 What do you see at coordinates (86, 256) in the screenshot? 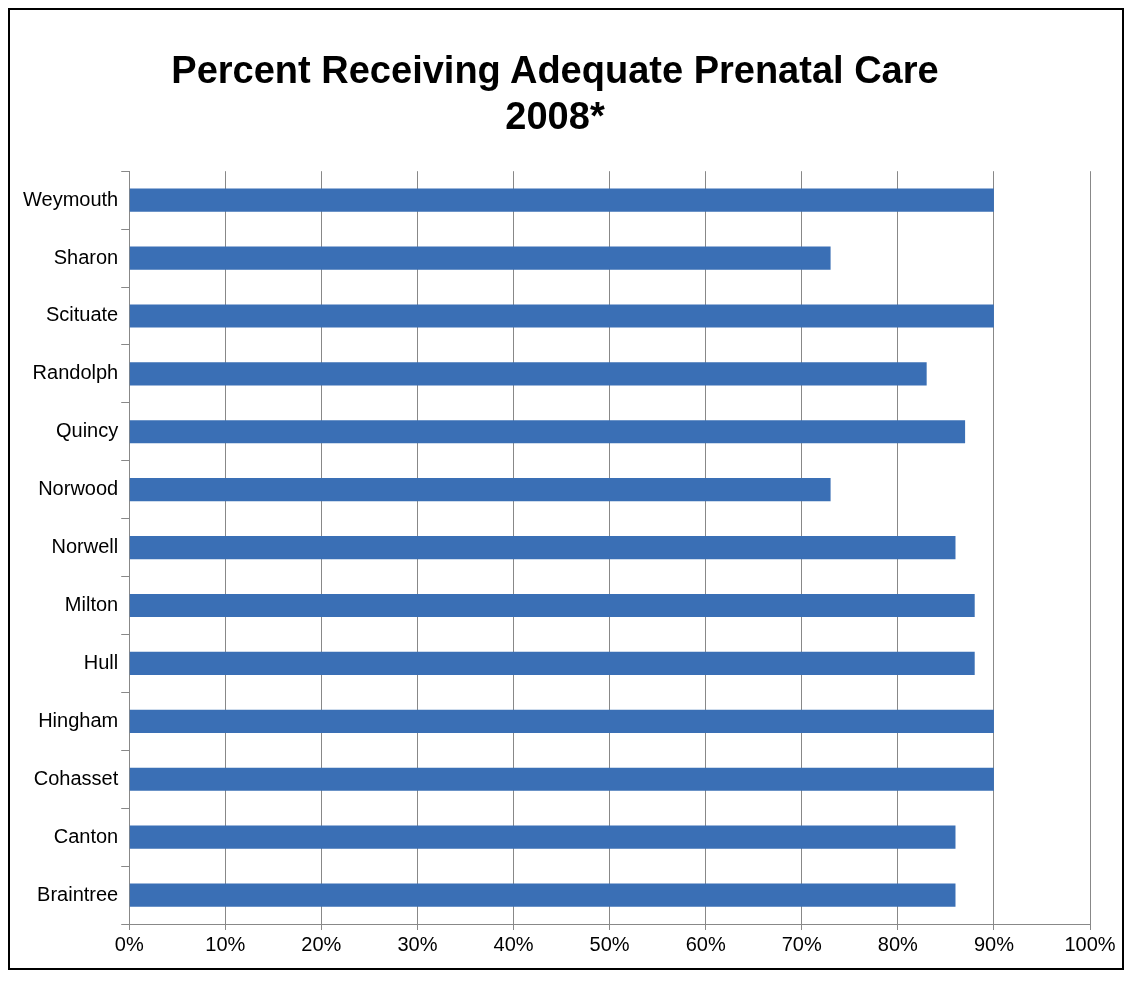
I see `y-tick-label: Sharon` at bounding box center [86, 256].